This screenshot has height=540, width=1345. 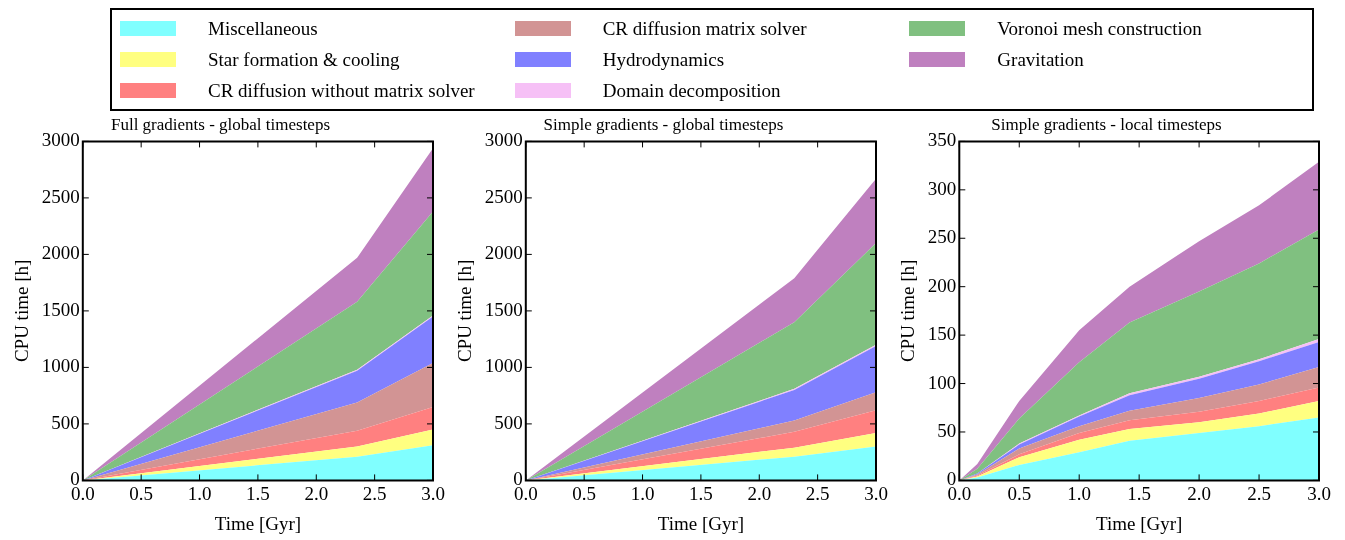 I want to click on chart-title: Simple gradients - global timesteps, so click(x=663, y=124).